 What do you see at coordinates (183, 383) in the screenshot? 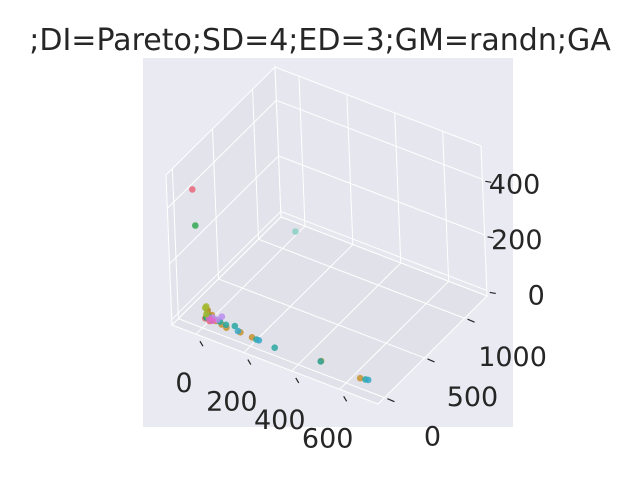
I see `x-tick-label: 0` at bounding box center [183, 383].